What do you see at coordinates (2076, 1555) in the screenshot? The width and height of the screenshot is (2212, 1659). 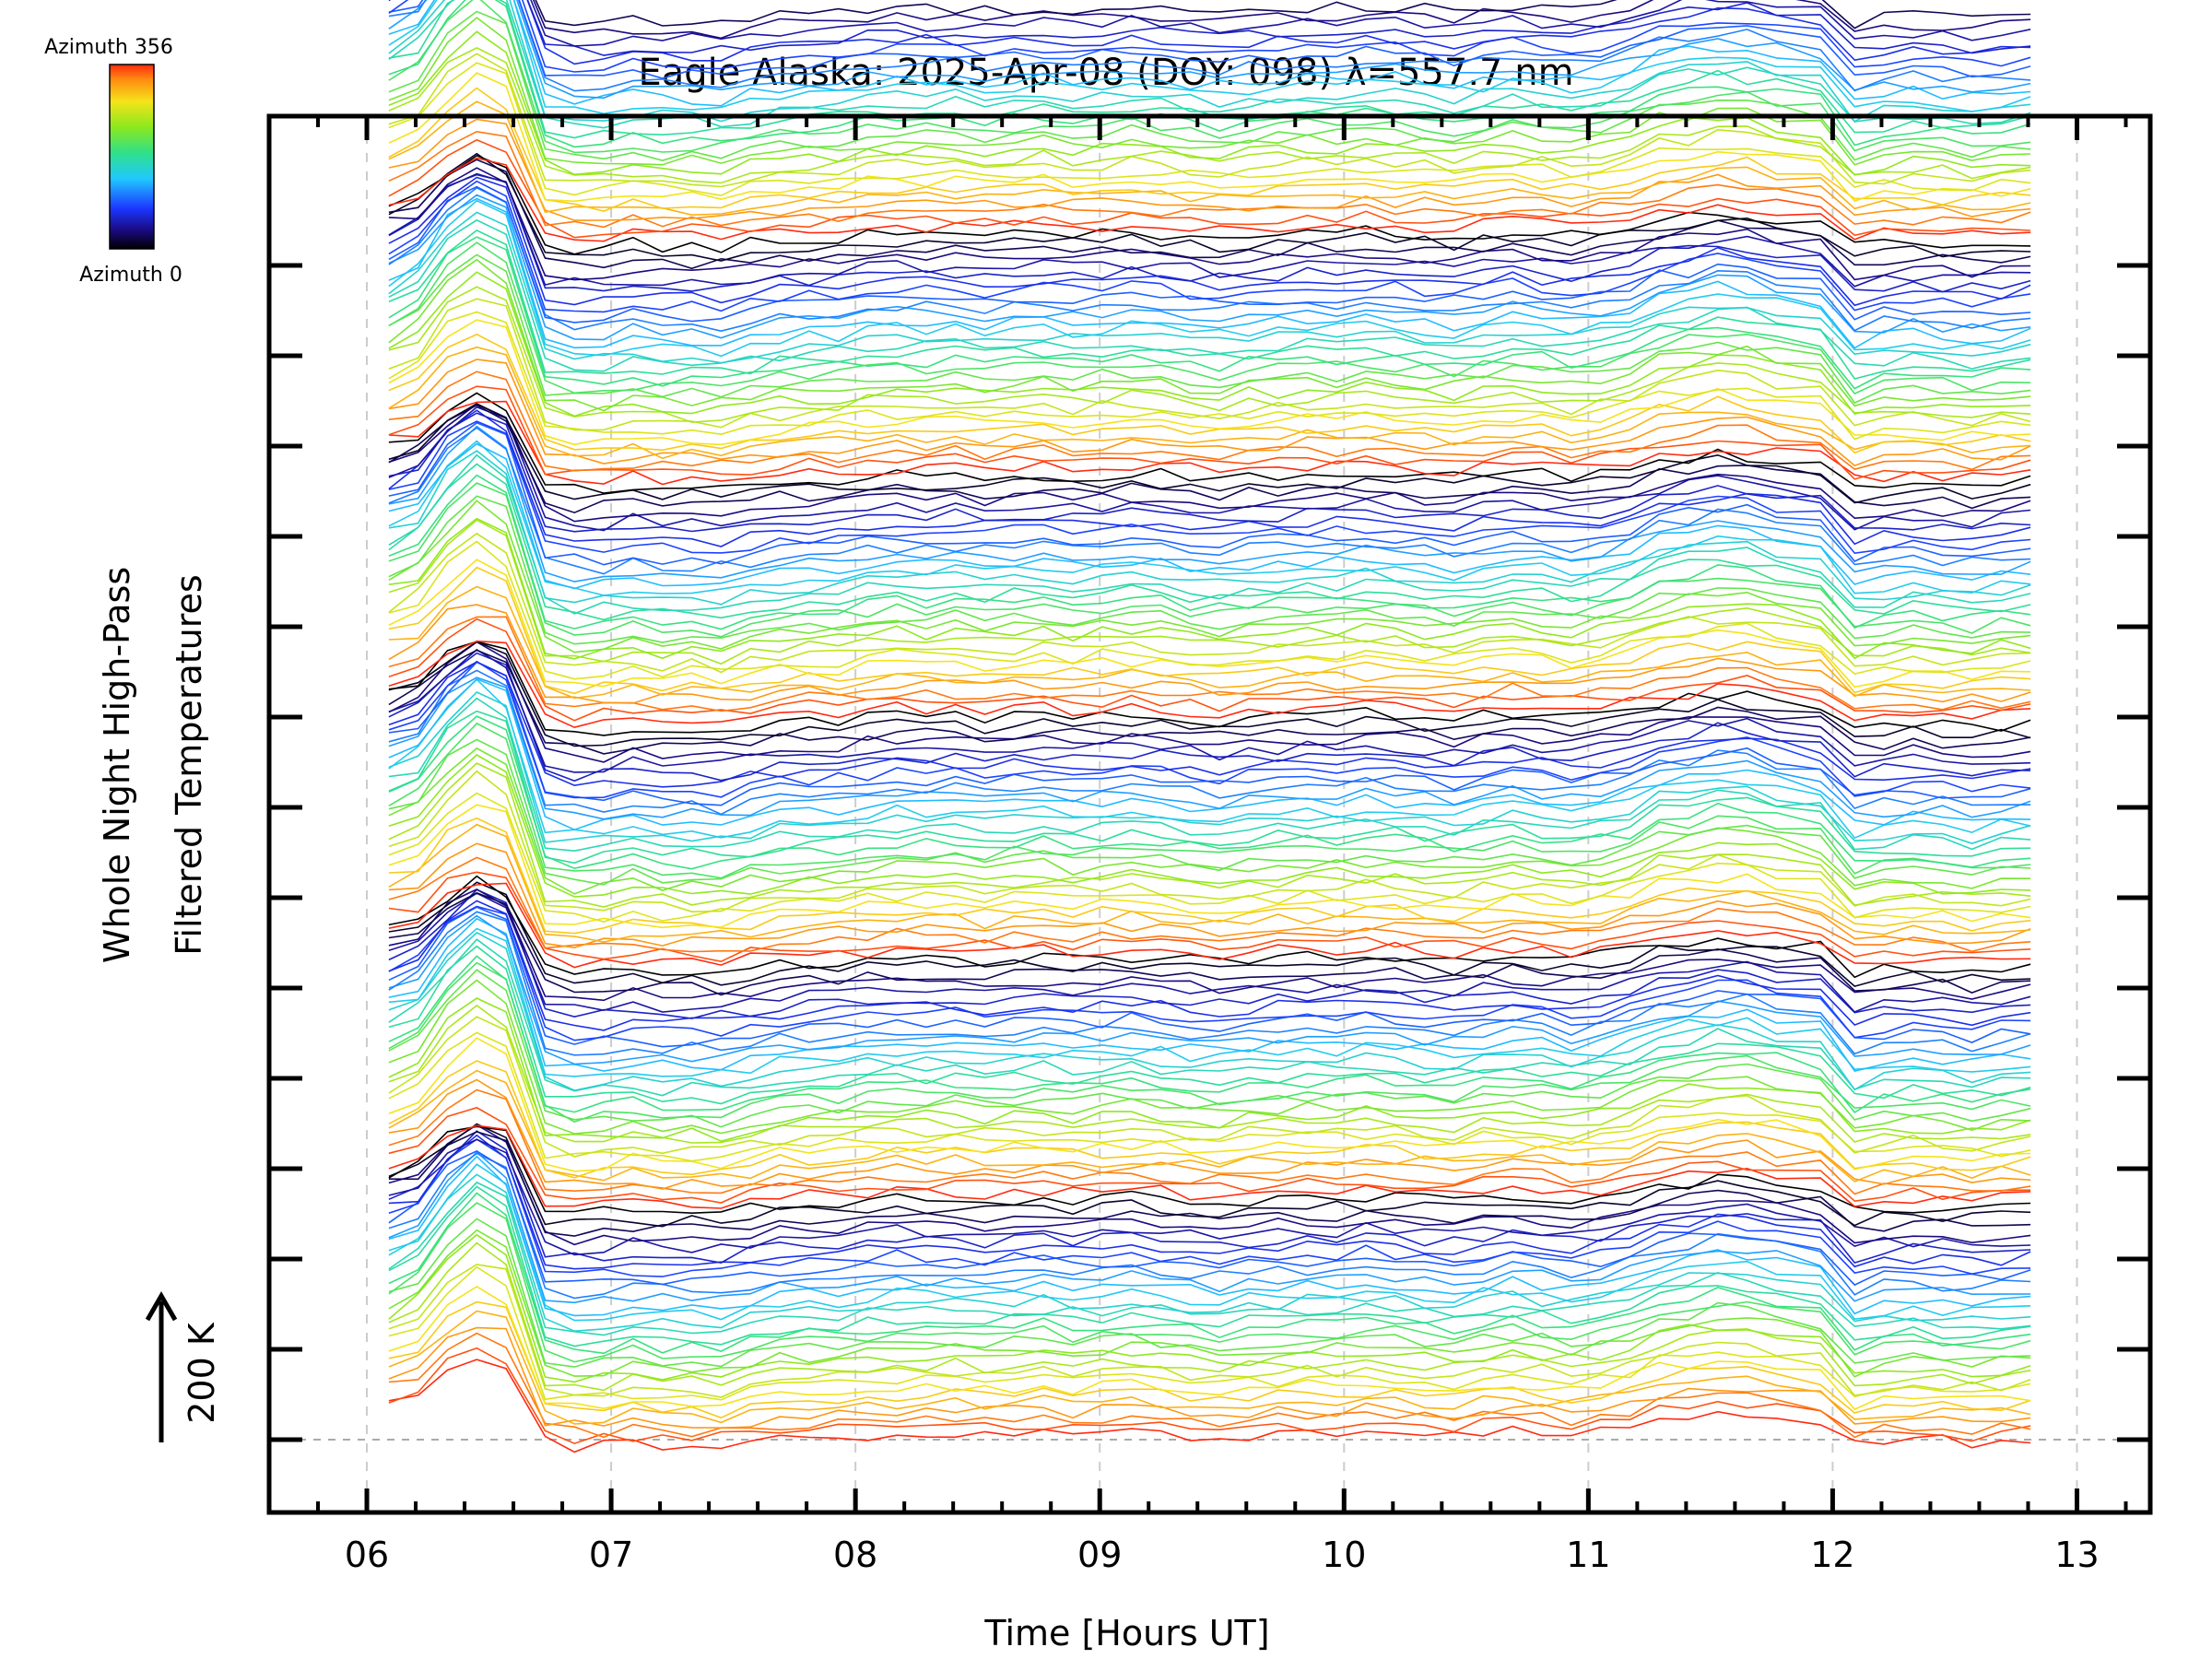 I see `x-tick-label: 13` at bounding box center [2076, 1555].